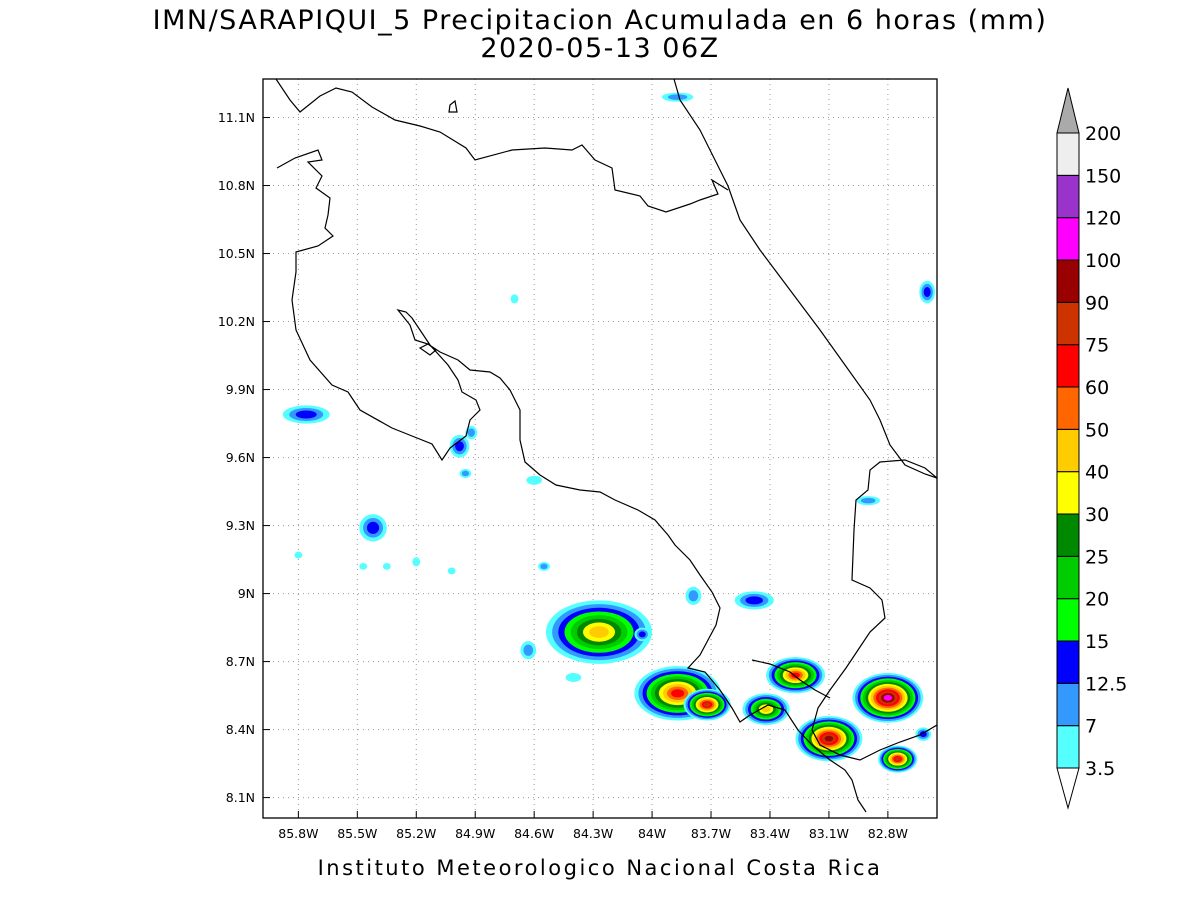  I want to click on lon-tick-label: 84W, so click(652, 833).